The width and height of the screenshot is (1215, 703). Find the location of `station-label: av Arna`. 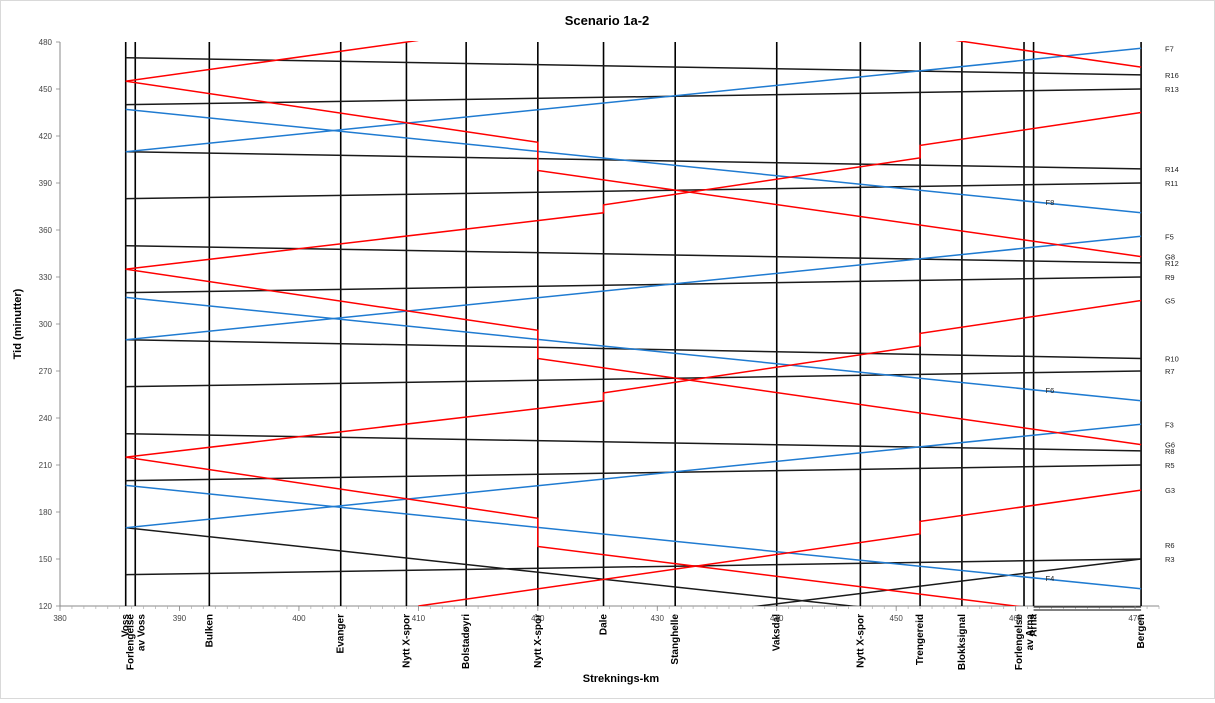

station-label: av Arna is located at coordinates (1030, 632).